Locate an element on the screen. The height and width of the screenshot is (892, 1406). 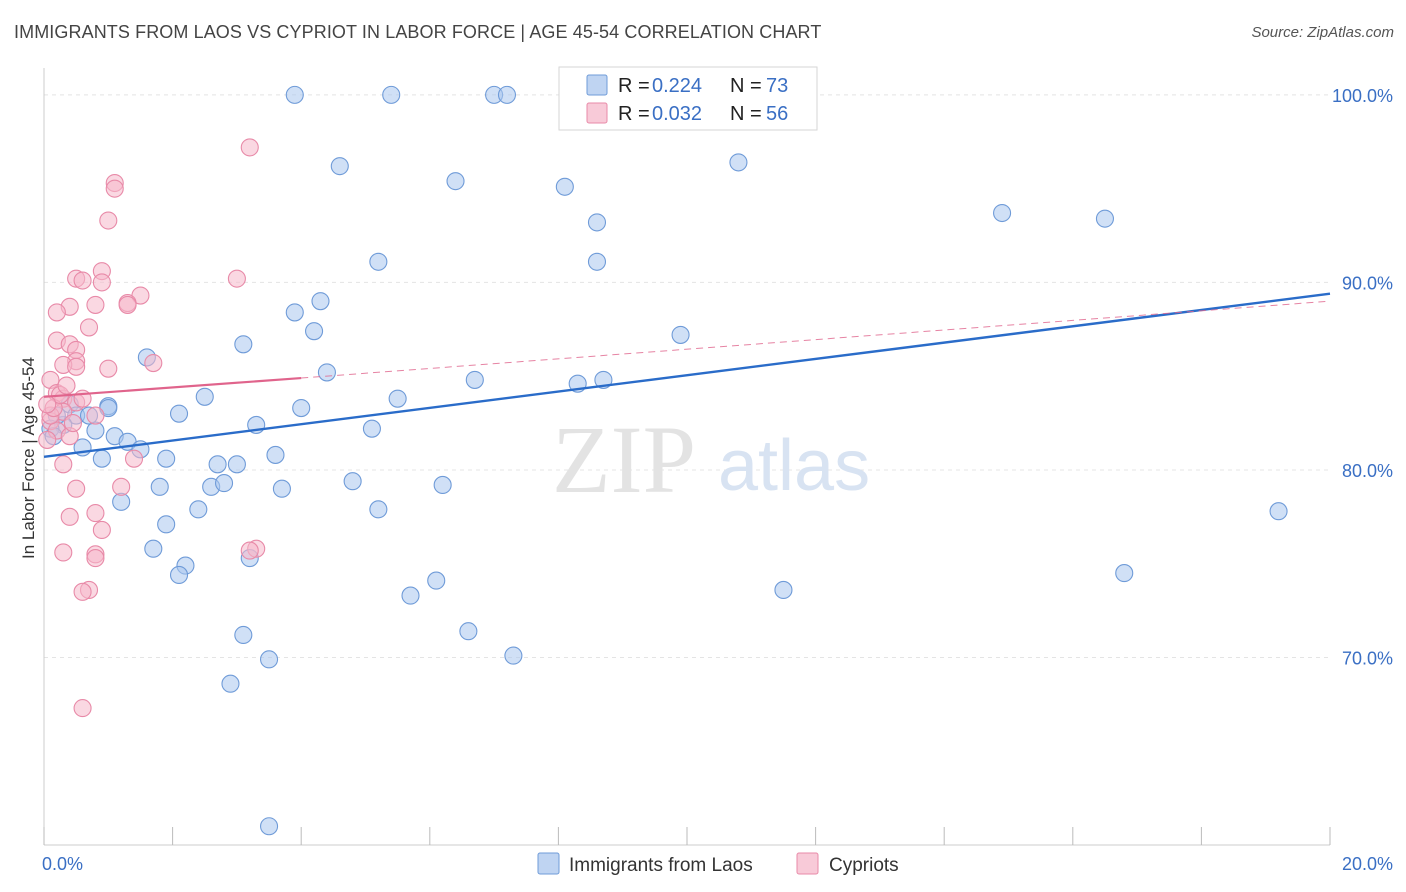
legend-swatch-laos is located at coordinates (597, 85).